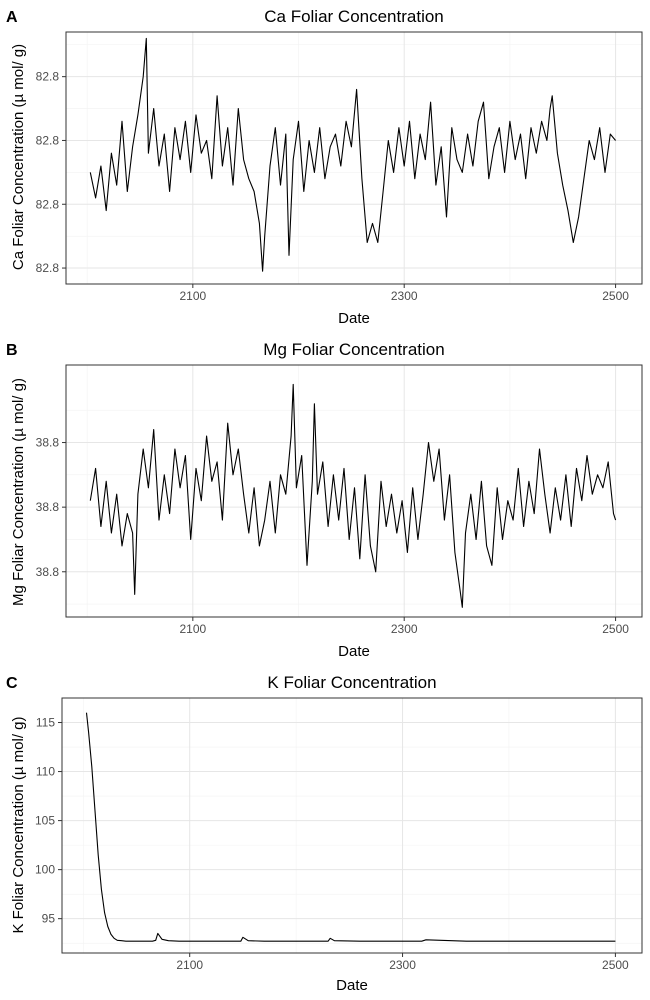 The image size is (650, 1000). What do you see at coordinates (353, 349) in the screenshot?
I see `chart-title-b: Mg Foliar Concentration` at bounding box center [353, 349].